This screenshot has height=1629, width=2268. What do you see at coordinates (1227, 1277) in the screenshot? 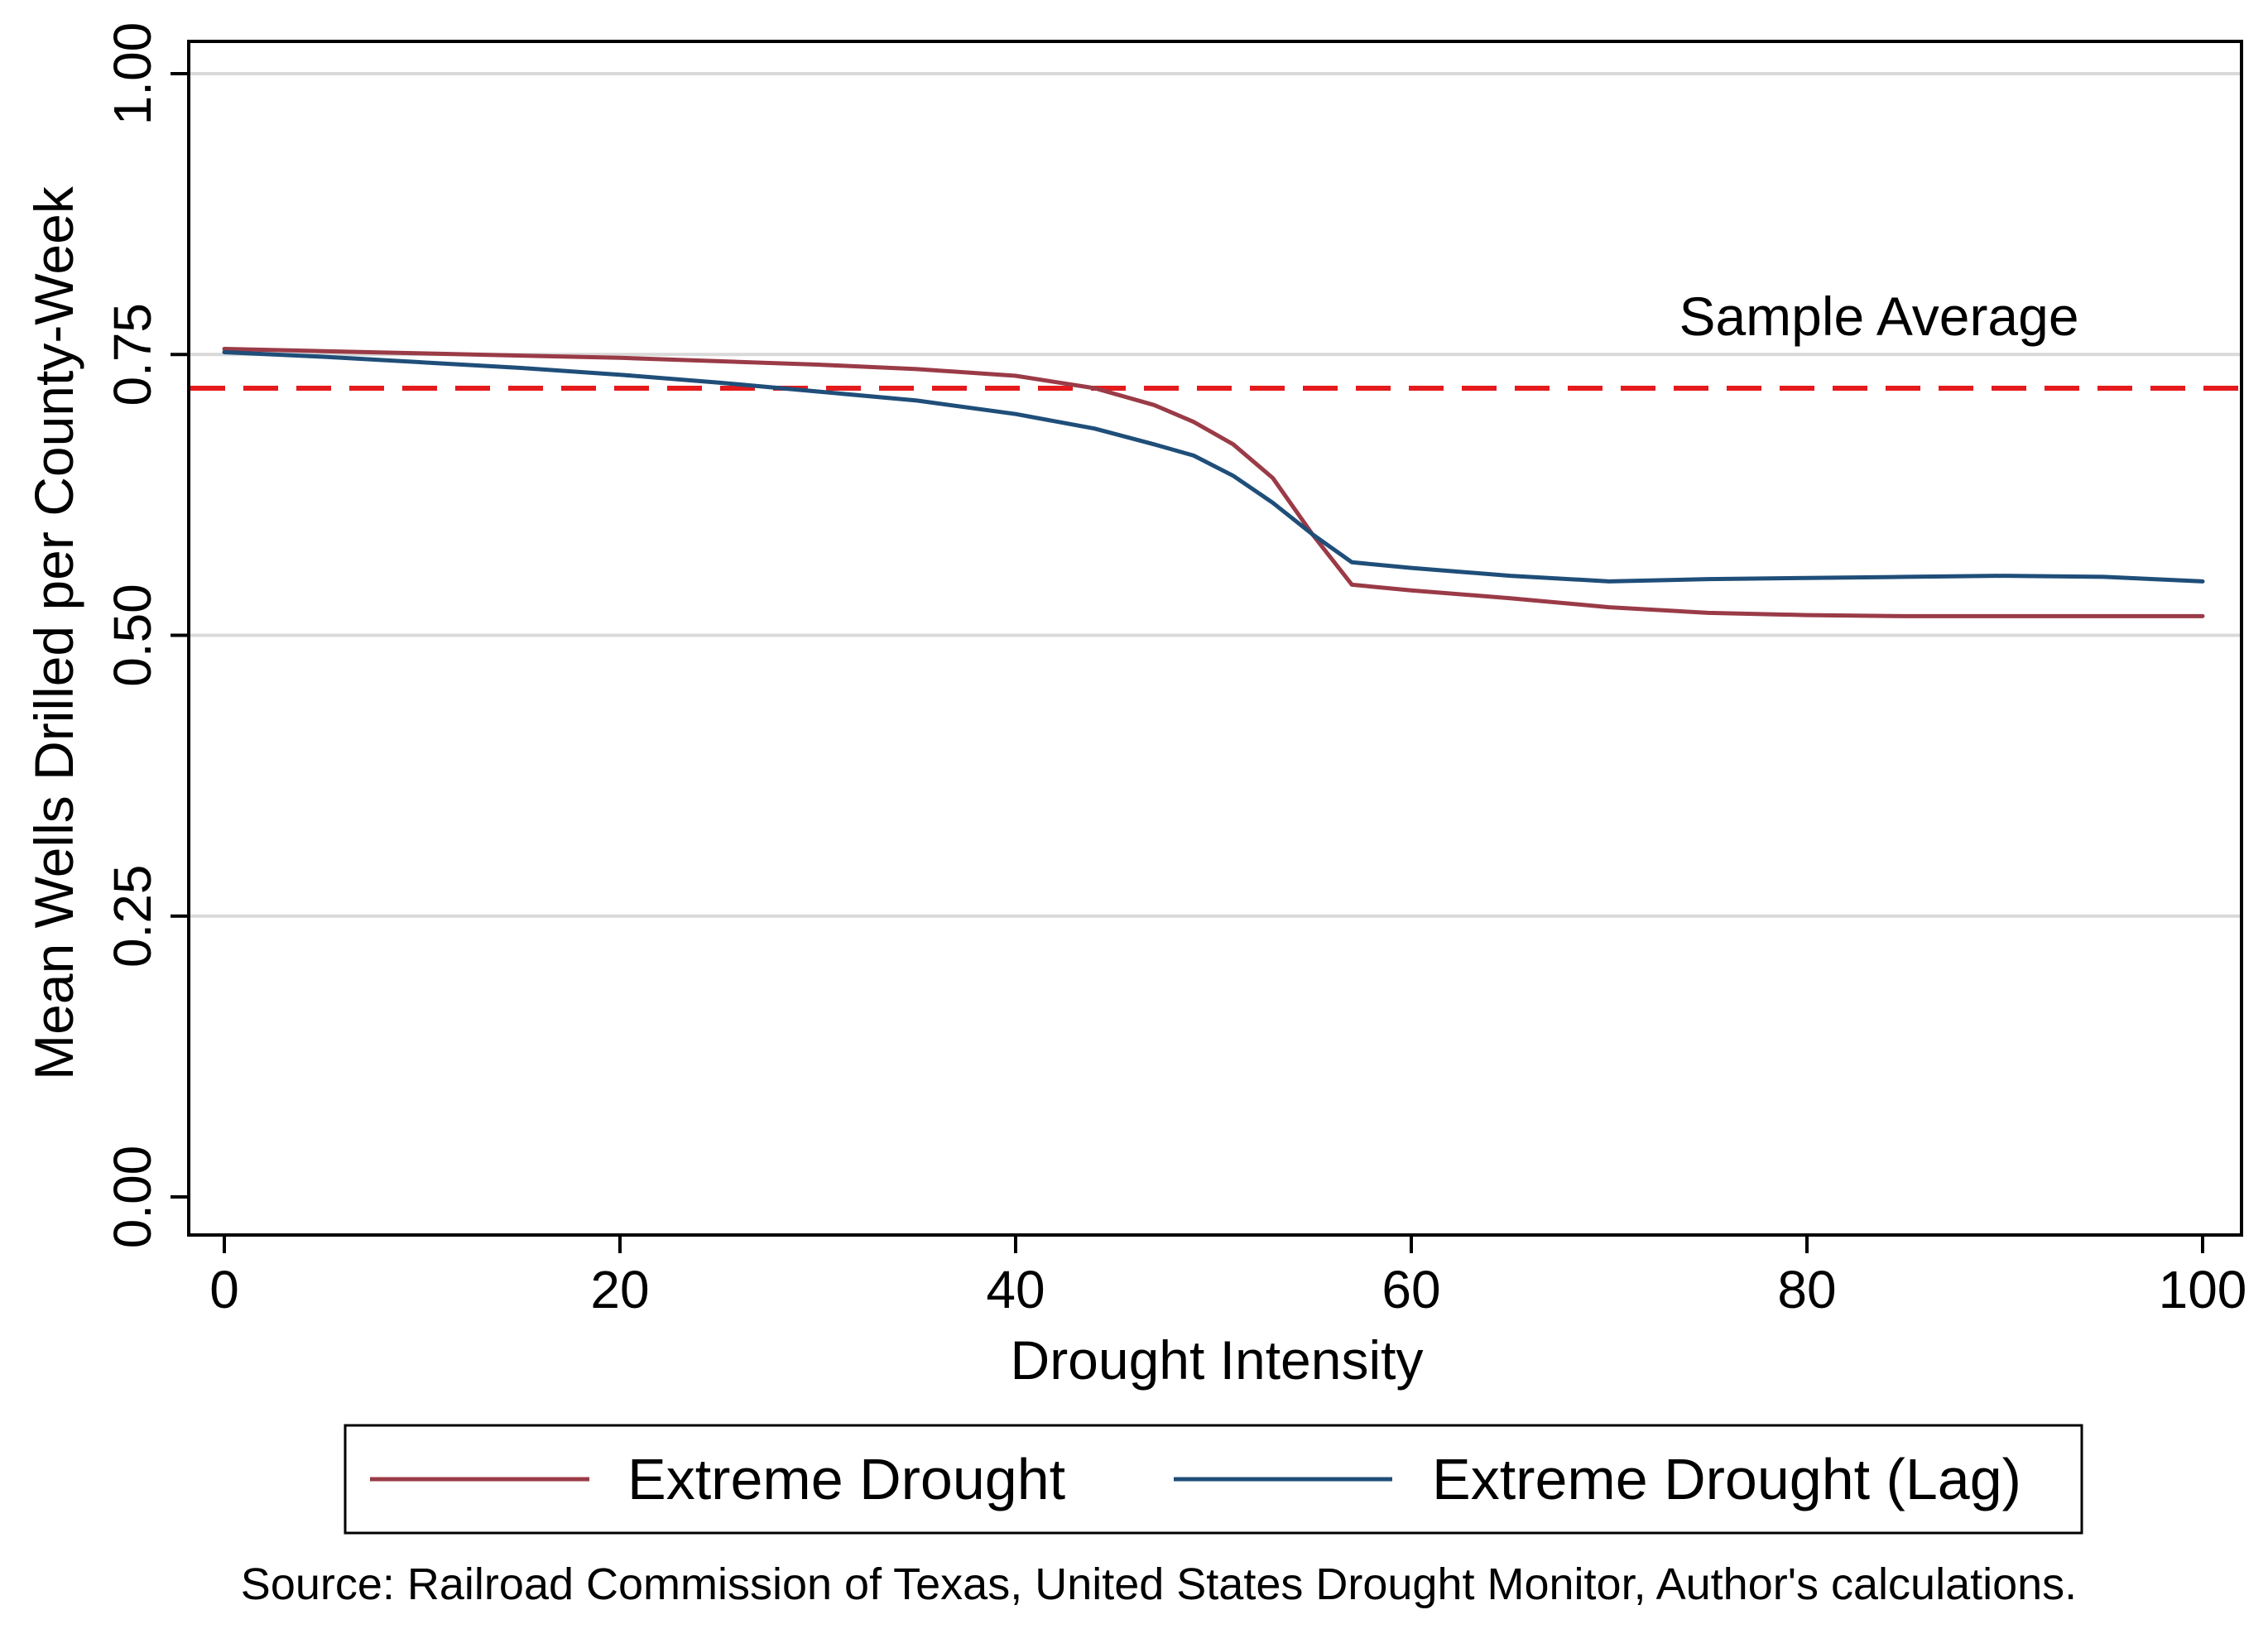
I see `x-axis: 0 20 40 60 80 100` at bounding box center [1227, 1277].